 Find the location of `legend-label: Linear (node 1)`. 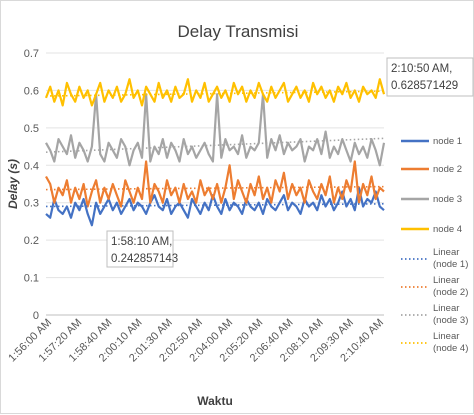

legend-label: Linear (node 1) is located at coordinates (450, 258).